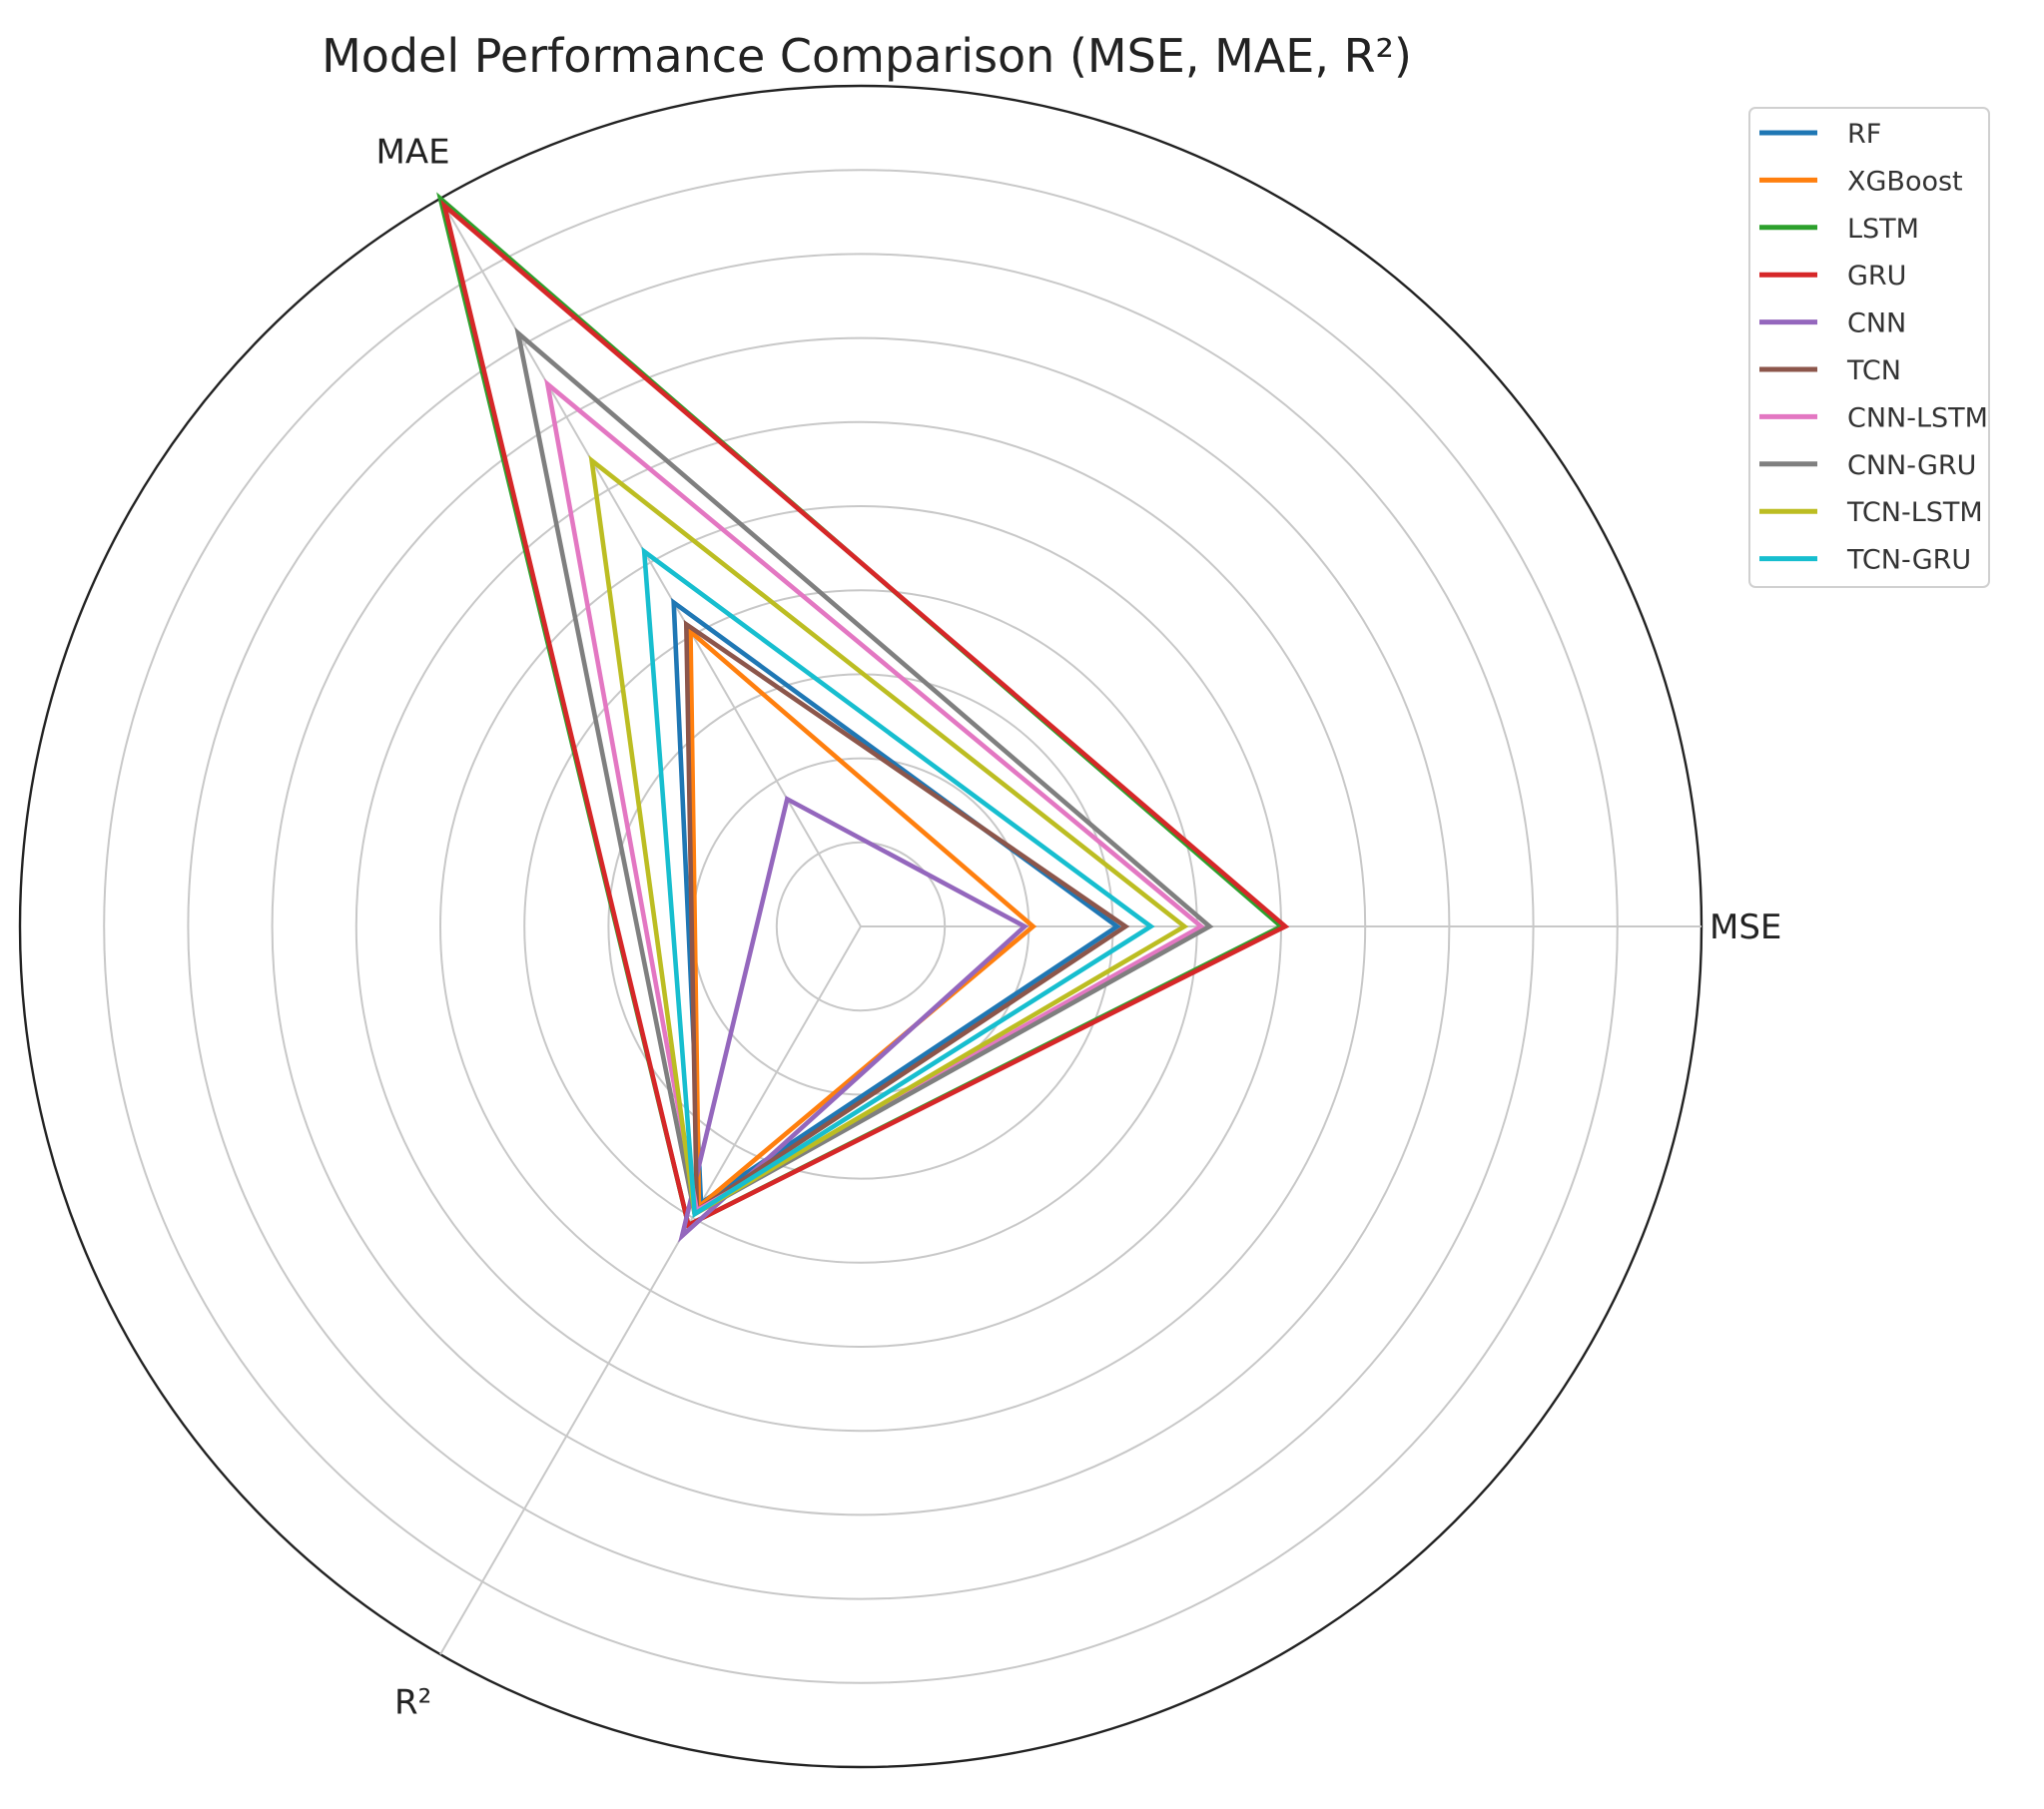 This screenshot has height=1809, width=2044. I want to click on legend-entry-gru: GRU, so click(1832, 276).